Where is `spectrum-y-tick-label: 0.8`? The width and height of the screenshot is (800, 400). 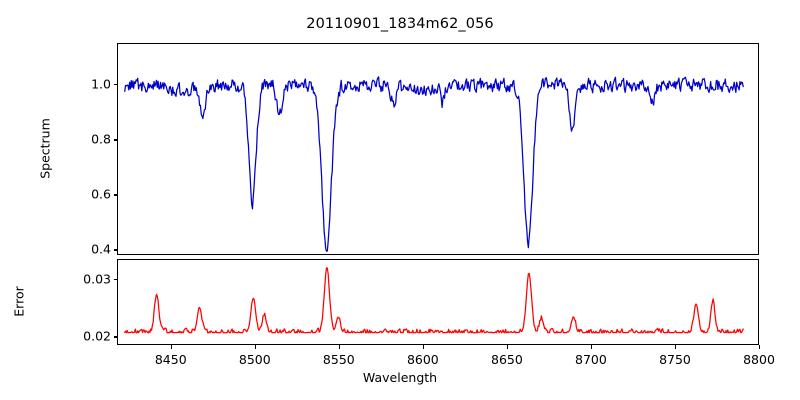 spectrum-y-tick-label: 0.8 is located at coordinates (101, 139).